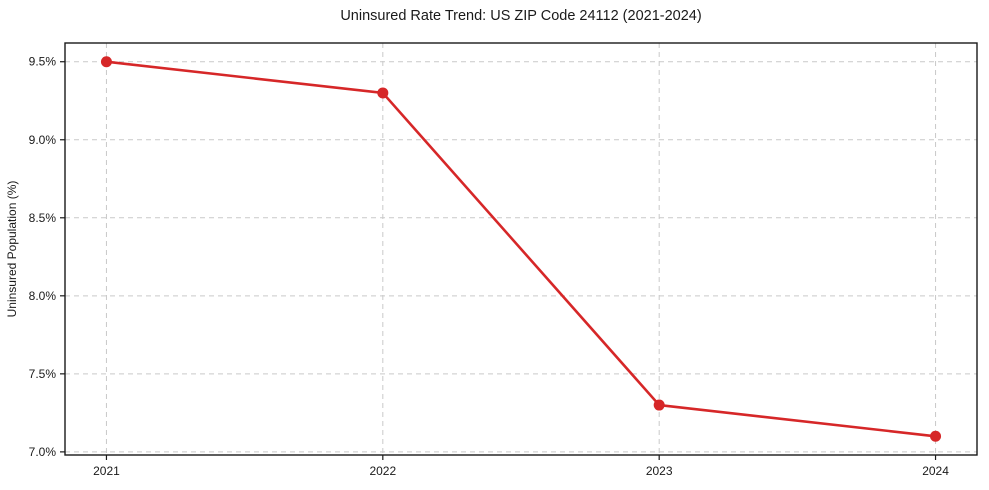 This screenshot has width=989, height=490. Describe the element at coordinates (43, 452) in the screenshot. I see `y-tick-label: 7.0%` at that location.